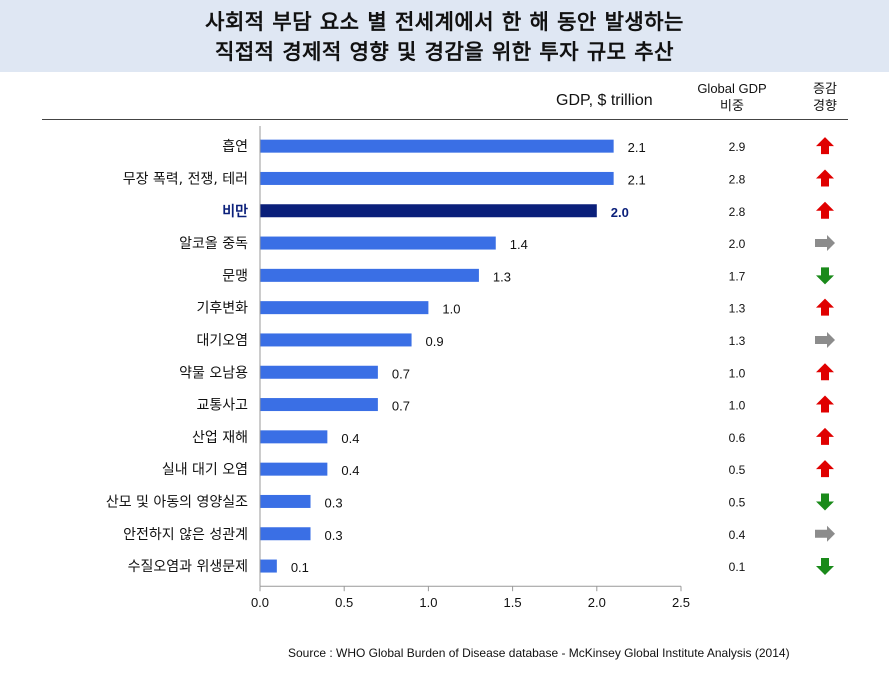 This screenshot has height=673, width=889. What do you see at coordinates (205, 470) in the screenshot?
I see `category-label: 실내 대기 오염` at bounding box center [205, 470].